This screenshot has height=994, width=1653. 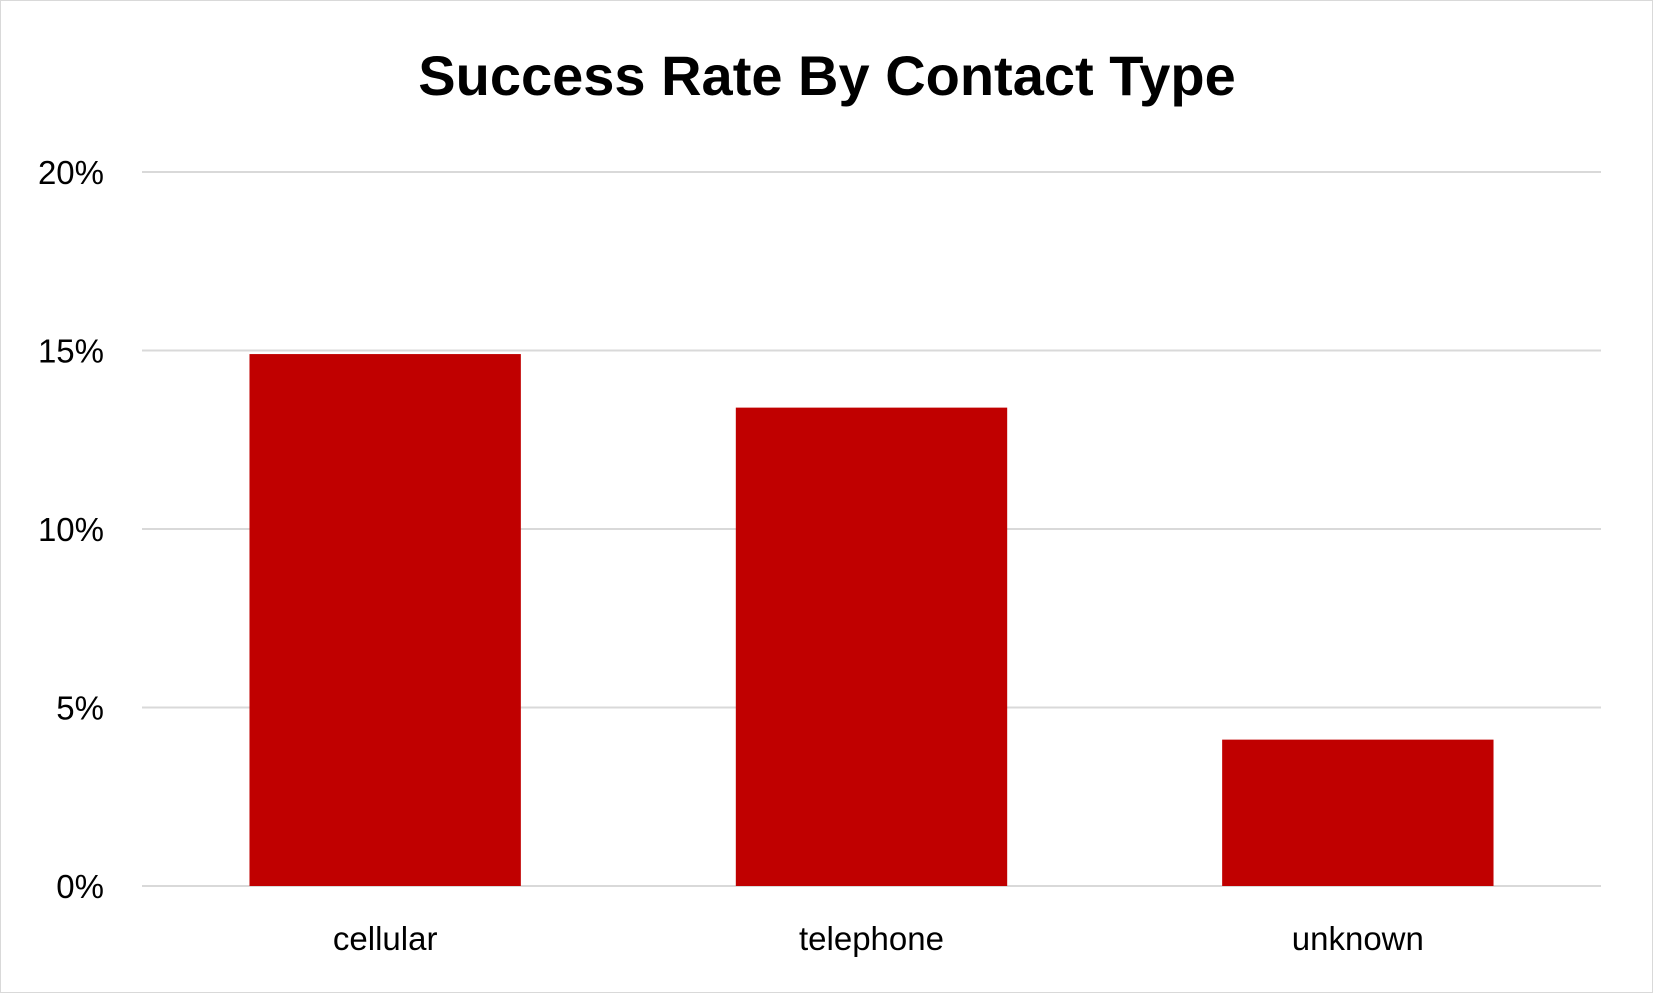 I want to click on y-tick-label: 5%, so click(x=80, y=708).